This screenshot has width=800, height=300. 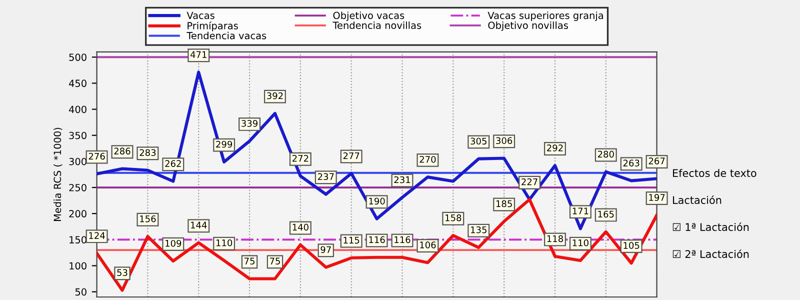 What do you see at coordinates (478, 141) in the screenshot?
I see `data-label: 305` at bounding box center [478, 141].